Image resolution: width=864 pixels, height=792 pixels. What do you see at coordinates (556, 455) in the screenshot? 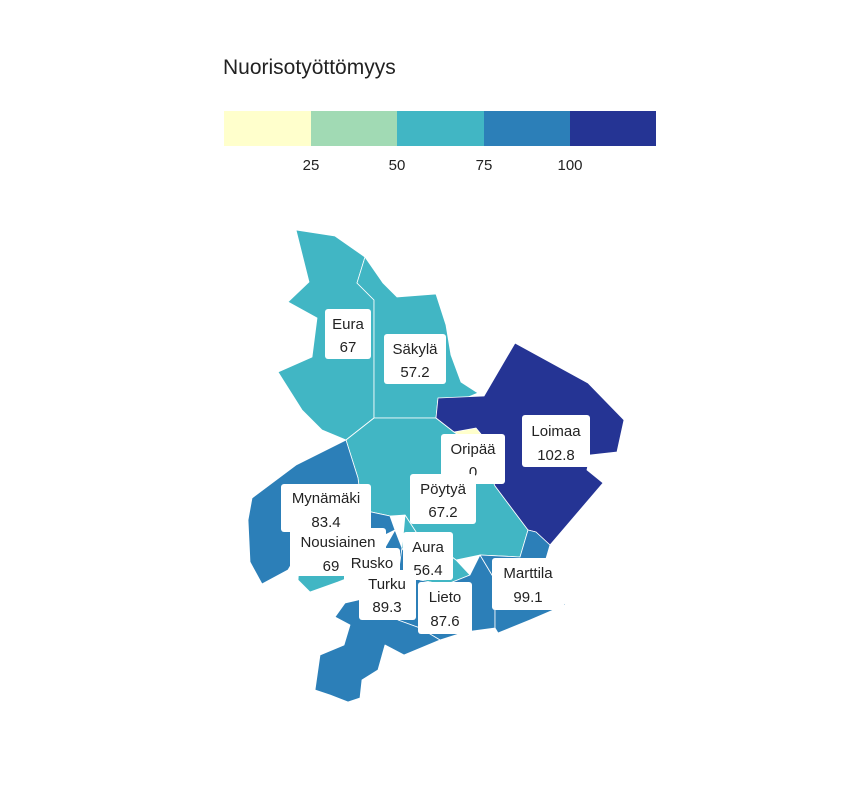
I see `label-value: 102.8` at bounding box center [556, 455].